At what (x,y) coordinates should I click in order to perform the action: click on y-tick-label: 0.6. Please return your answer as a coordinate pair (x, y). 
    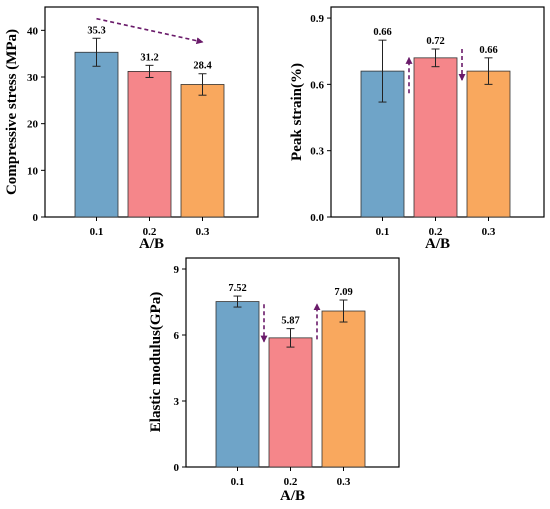
    Looking at the image, I should click on (317, 85).